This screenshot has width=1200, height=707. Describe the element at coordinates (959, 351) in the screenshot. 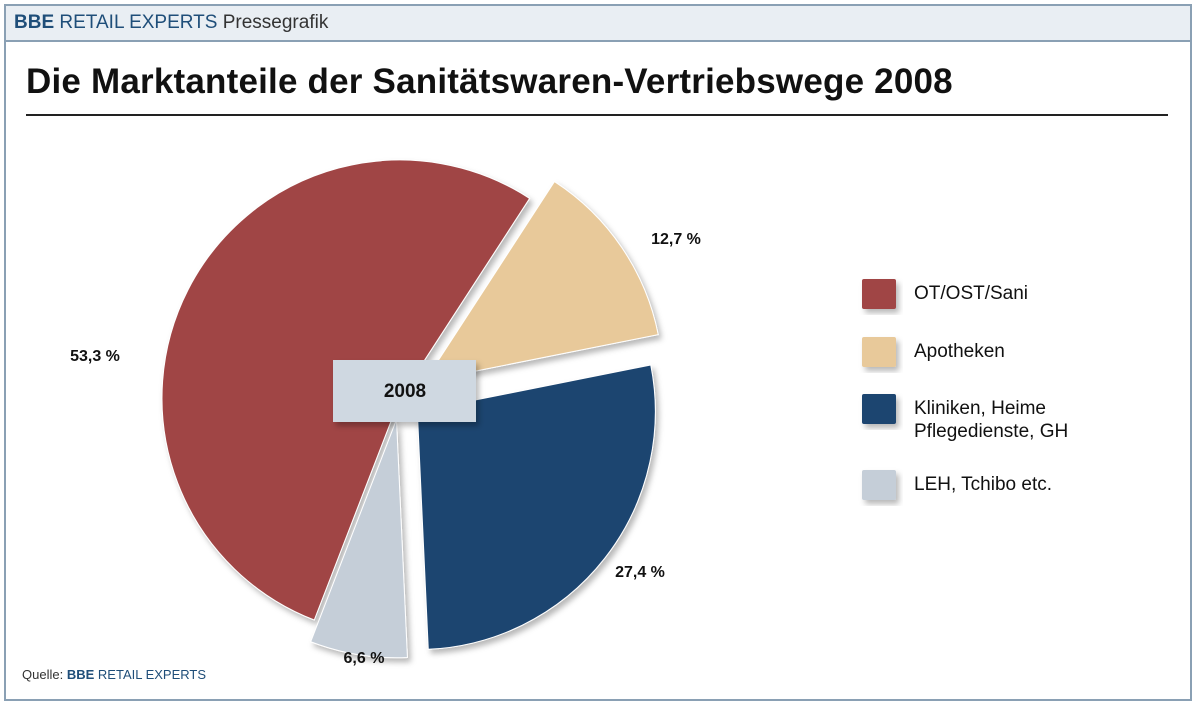

I see `legend-label-apotheken: Apotheken` at that location.